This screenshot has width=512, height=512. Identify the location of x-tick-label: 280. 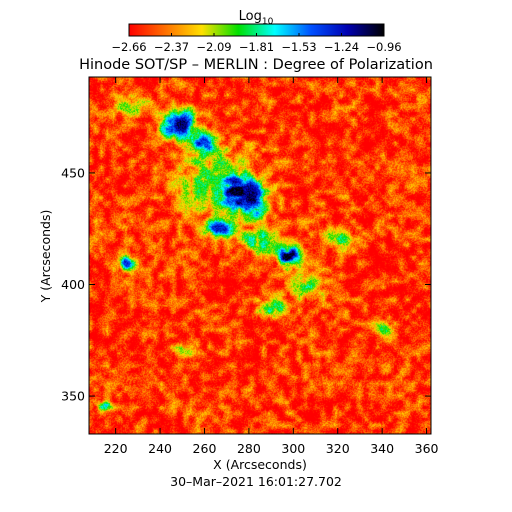
(249, 448).